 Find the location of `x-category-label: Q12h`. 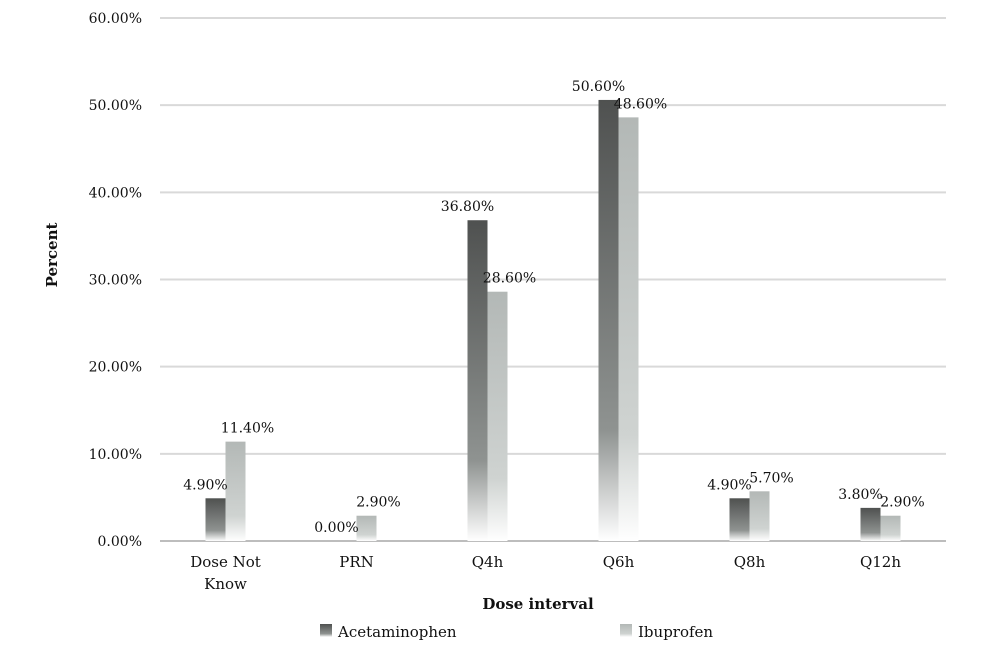

x-category-label: Q12h is located at coordinates (880, 562).